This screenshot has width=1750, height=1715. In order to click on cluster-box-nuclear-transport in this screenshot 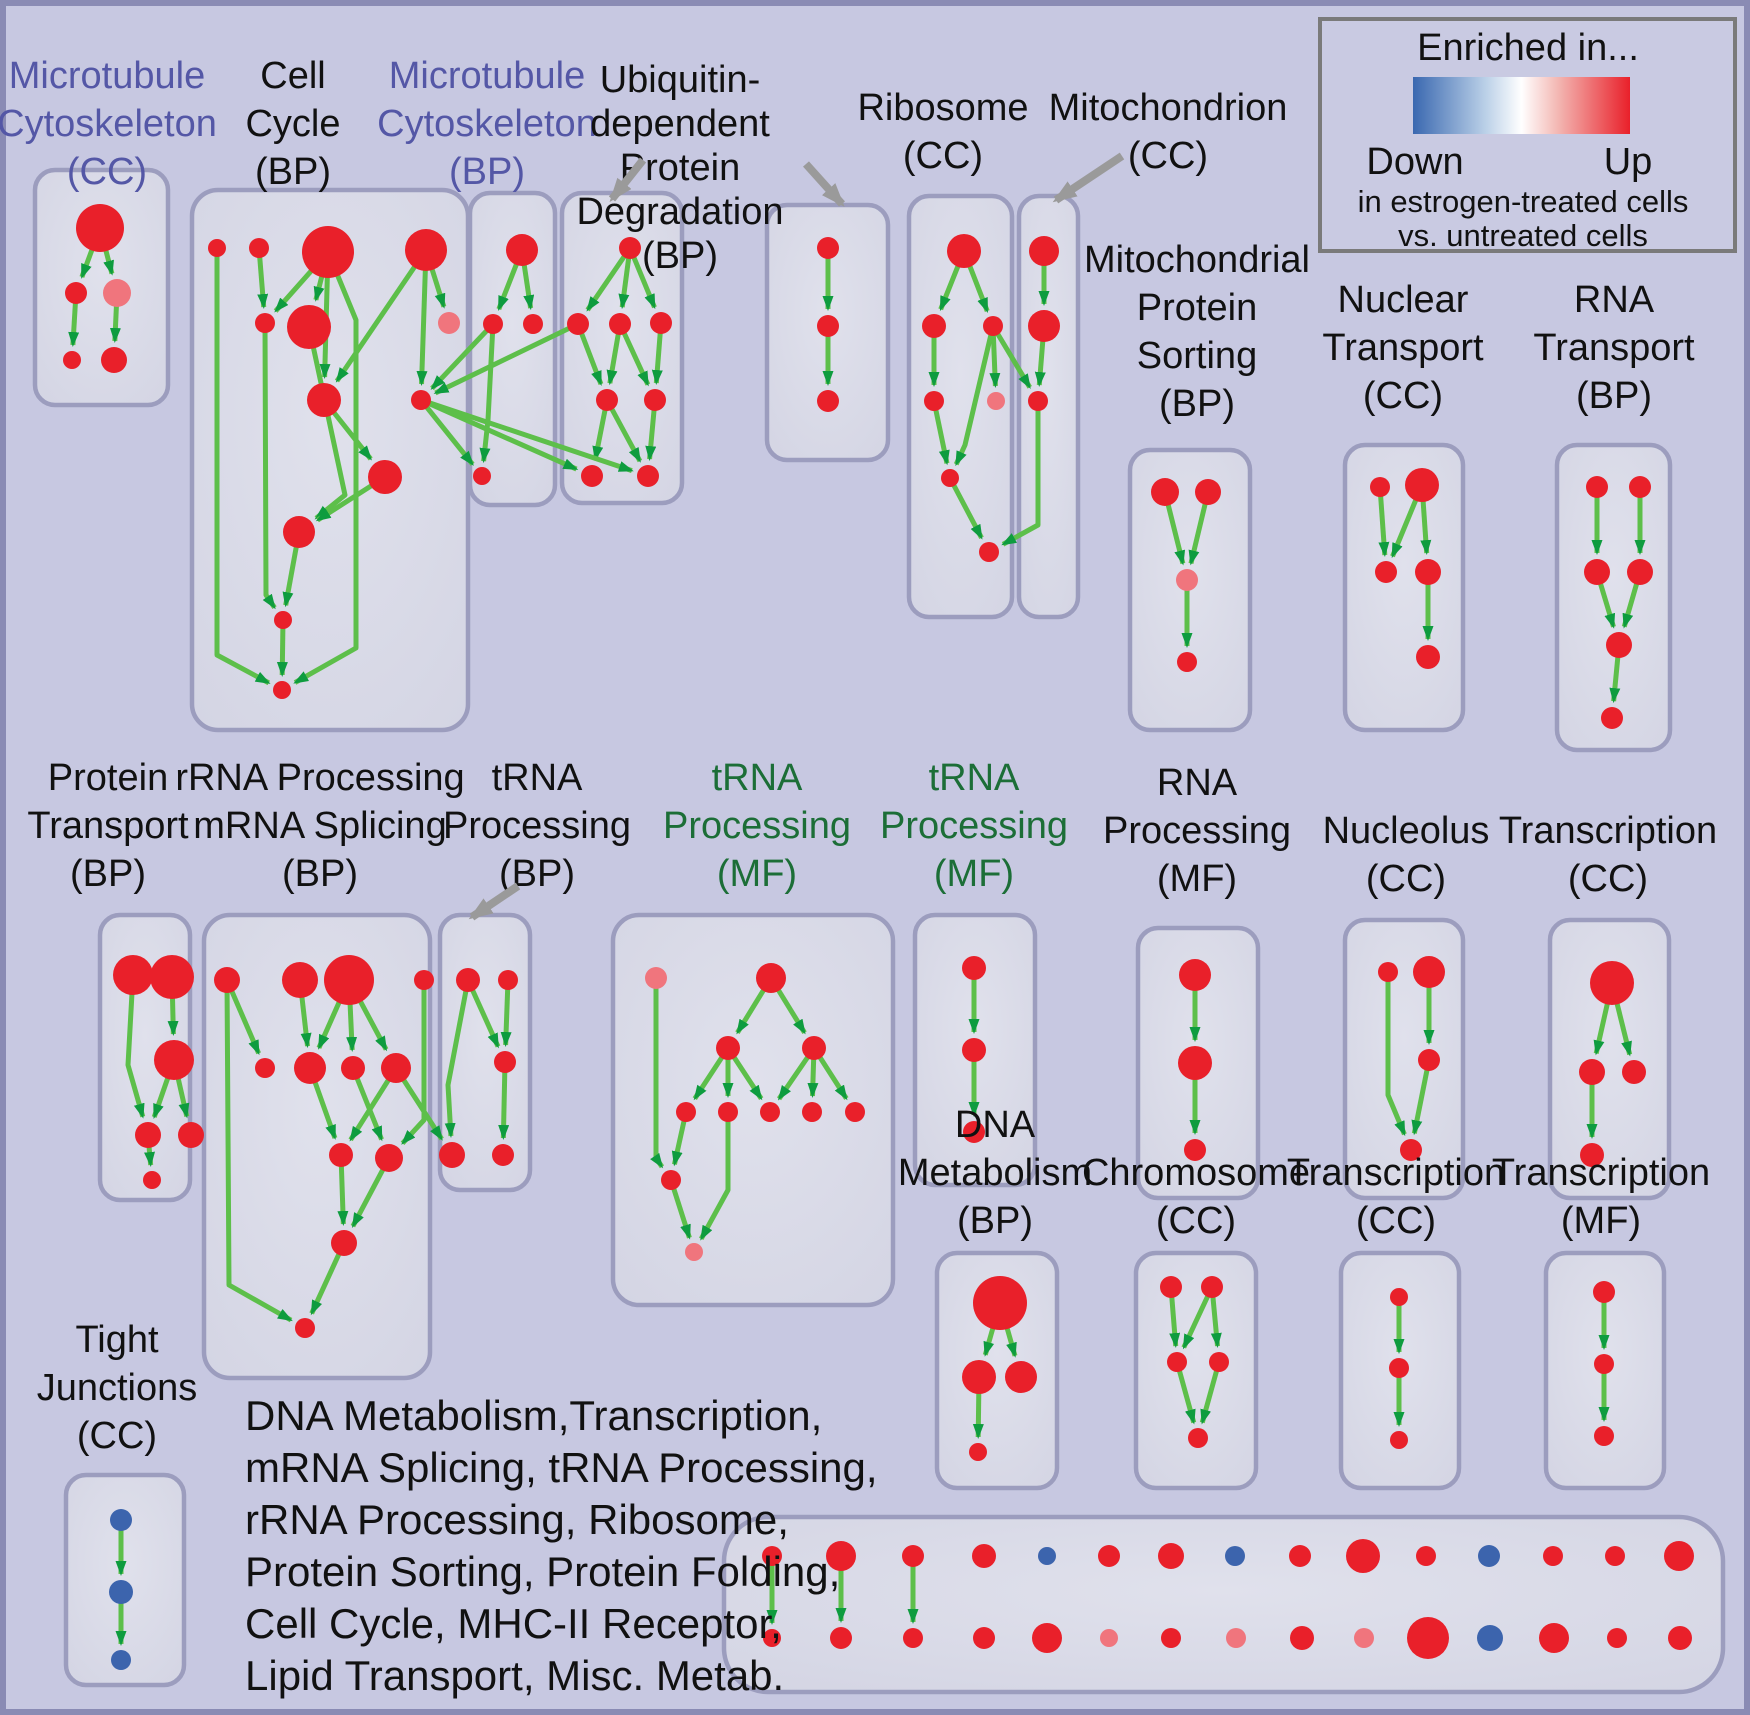, I will do `click(1404, 587)`.